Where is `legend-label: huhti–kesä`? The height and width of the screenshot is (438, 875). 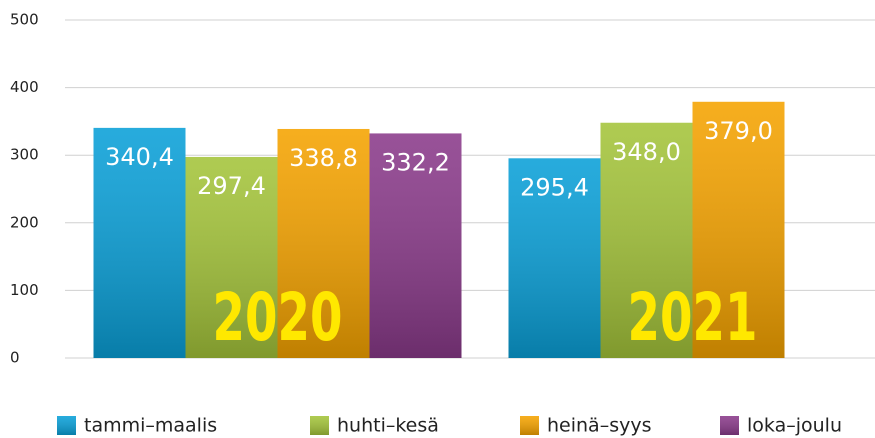 legend-label: huhti–kesä is located at coordinates (388, 426).